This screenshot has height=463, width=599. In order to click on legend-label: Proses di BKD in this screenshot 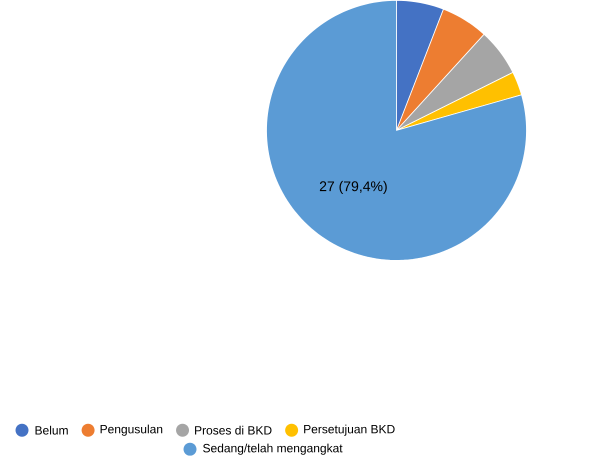, I will do `click(233, 430)`.